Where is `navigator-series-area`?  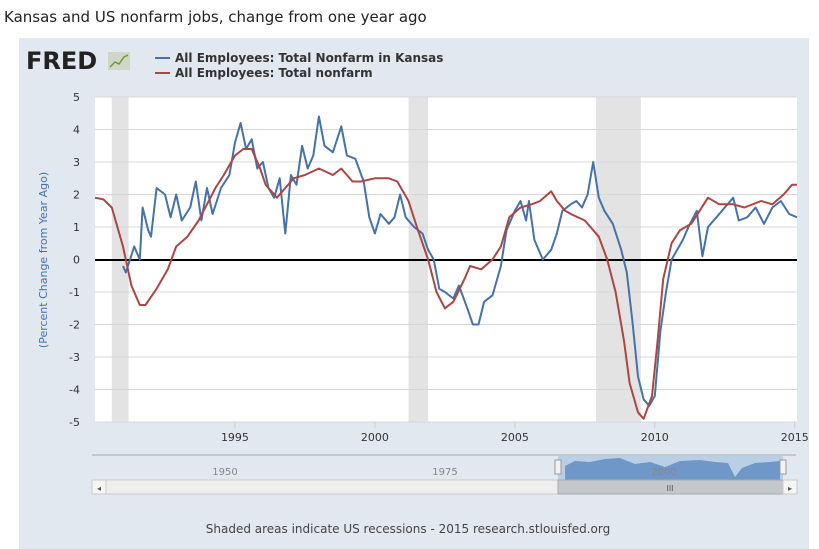 navigator-series-area is located at coordinates (672, 469).